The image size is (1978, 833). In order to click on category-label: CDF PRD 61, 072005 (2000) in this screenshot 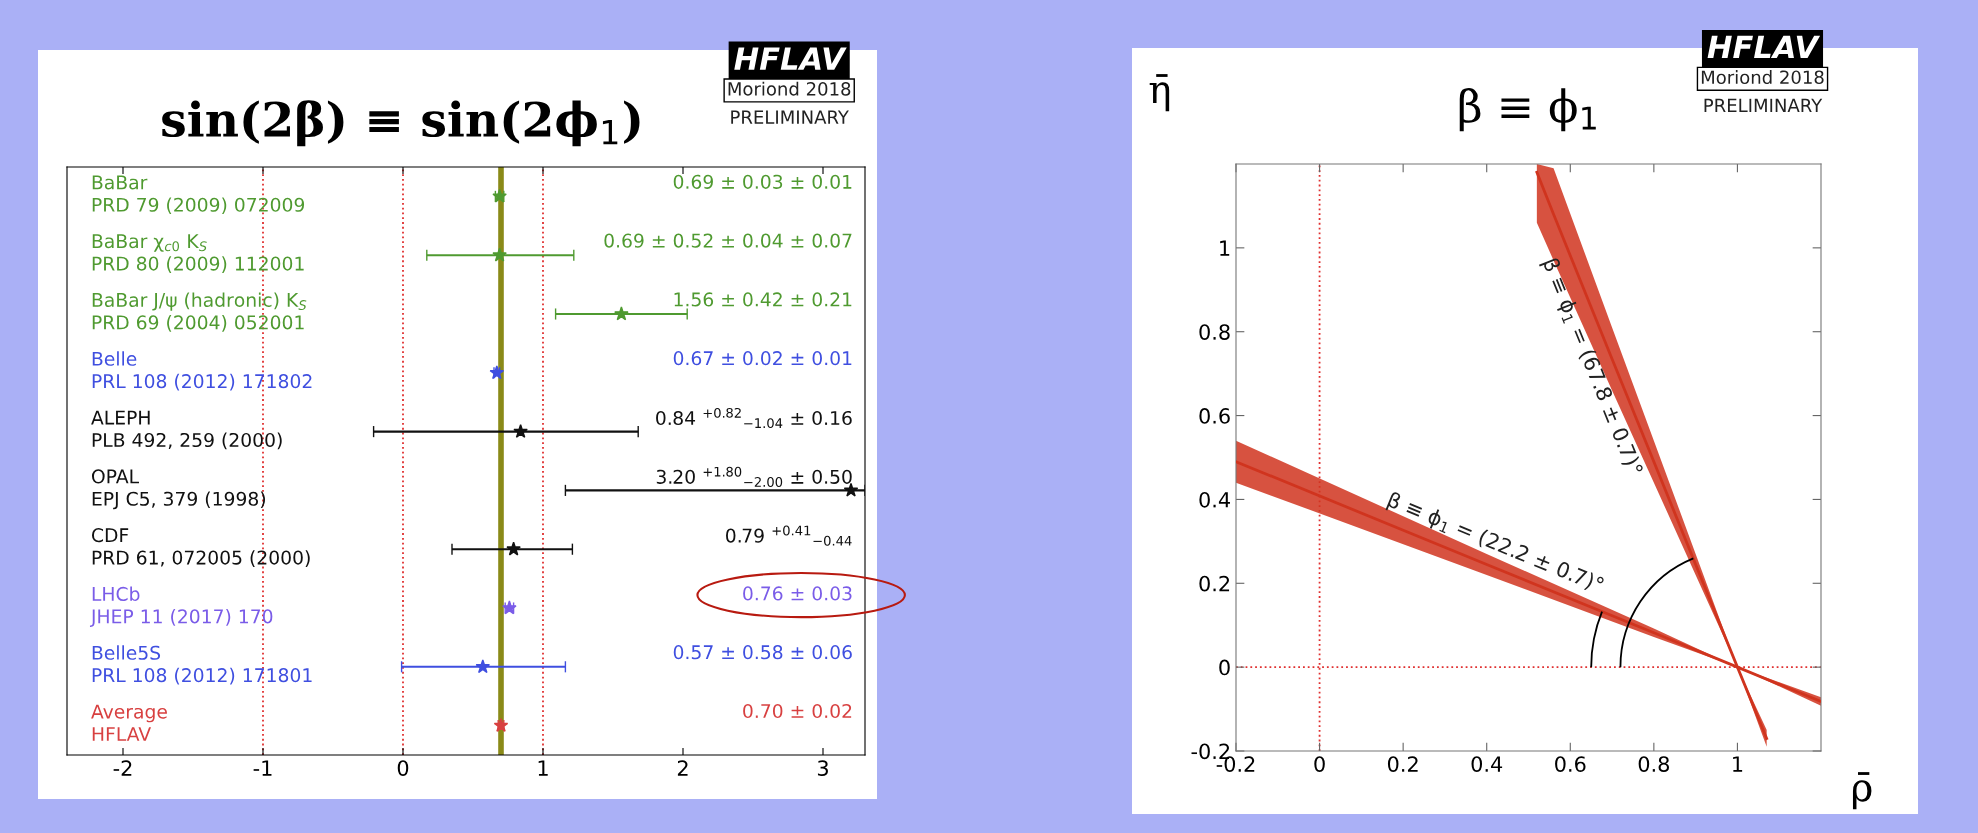, I will do `click(200, 547)`.